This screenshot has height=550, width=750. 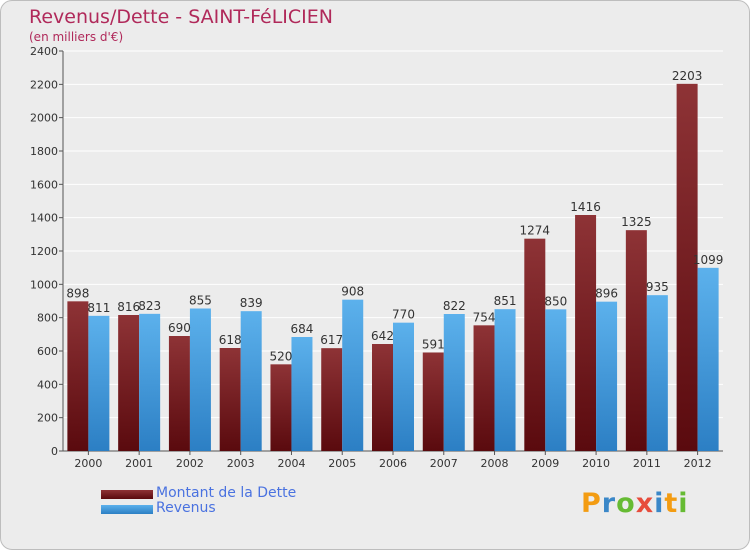 What do you see at coordinates (98, 308) in the screenshot?
I see `data-label-revenus-2000: 811` at bounding box center [98, 308].